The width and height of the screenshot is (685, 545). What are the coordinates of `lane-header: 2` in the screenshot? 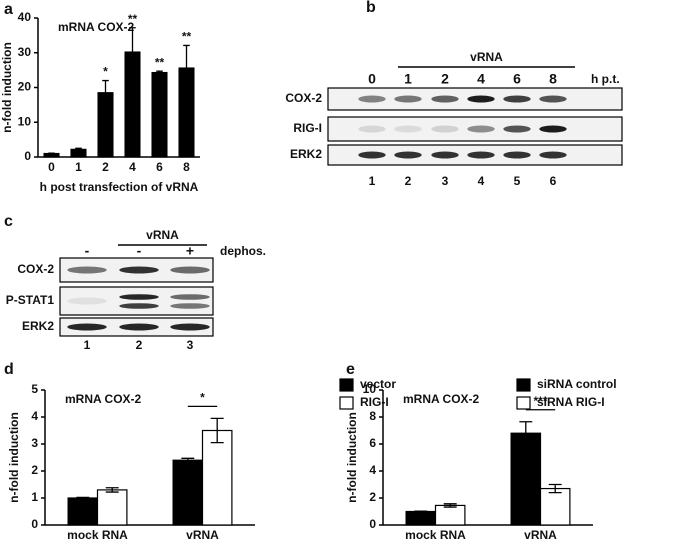 It's located at (445, 79).